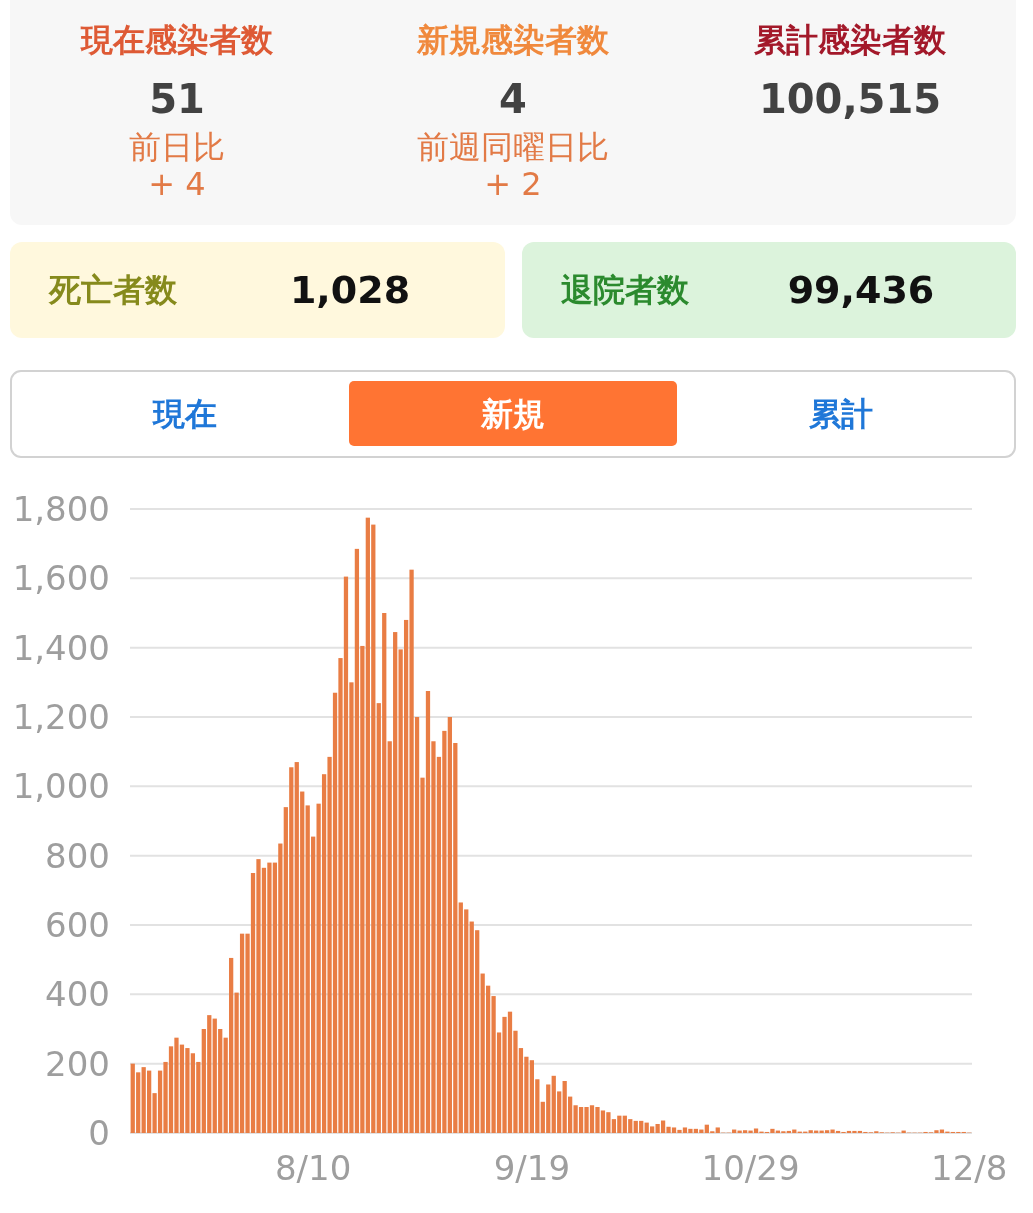 The height and width of the screenshot is (1213, 1033). What do you see at coordinates (61, 786) in the screenshot?
I see `y-tick-label: 1,000` at bounding box center [61, 786].